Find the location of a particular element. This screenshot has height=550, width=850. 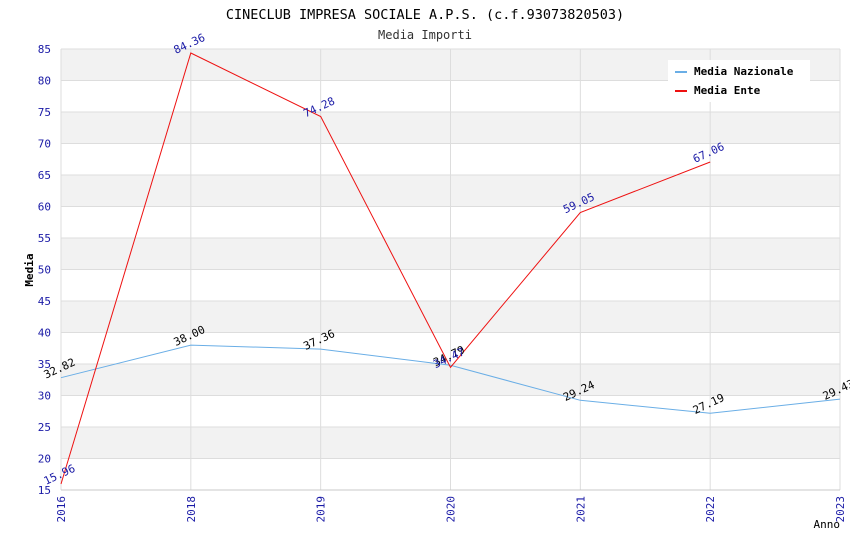

legend: Media Nazionale Media Ente is located at coordinates (739, 81).